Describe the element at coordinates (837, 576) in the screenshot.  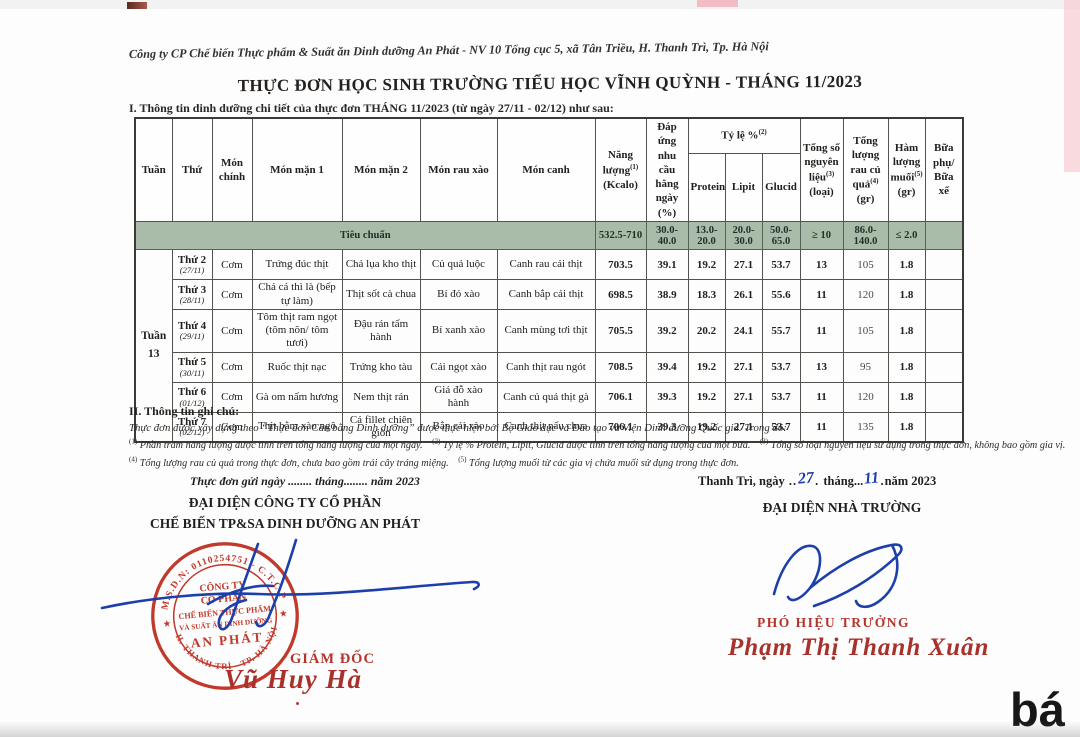
I see `vice-principal-signature-stroke` at that location.